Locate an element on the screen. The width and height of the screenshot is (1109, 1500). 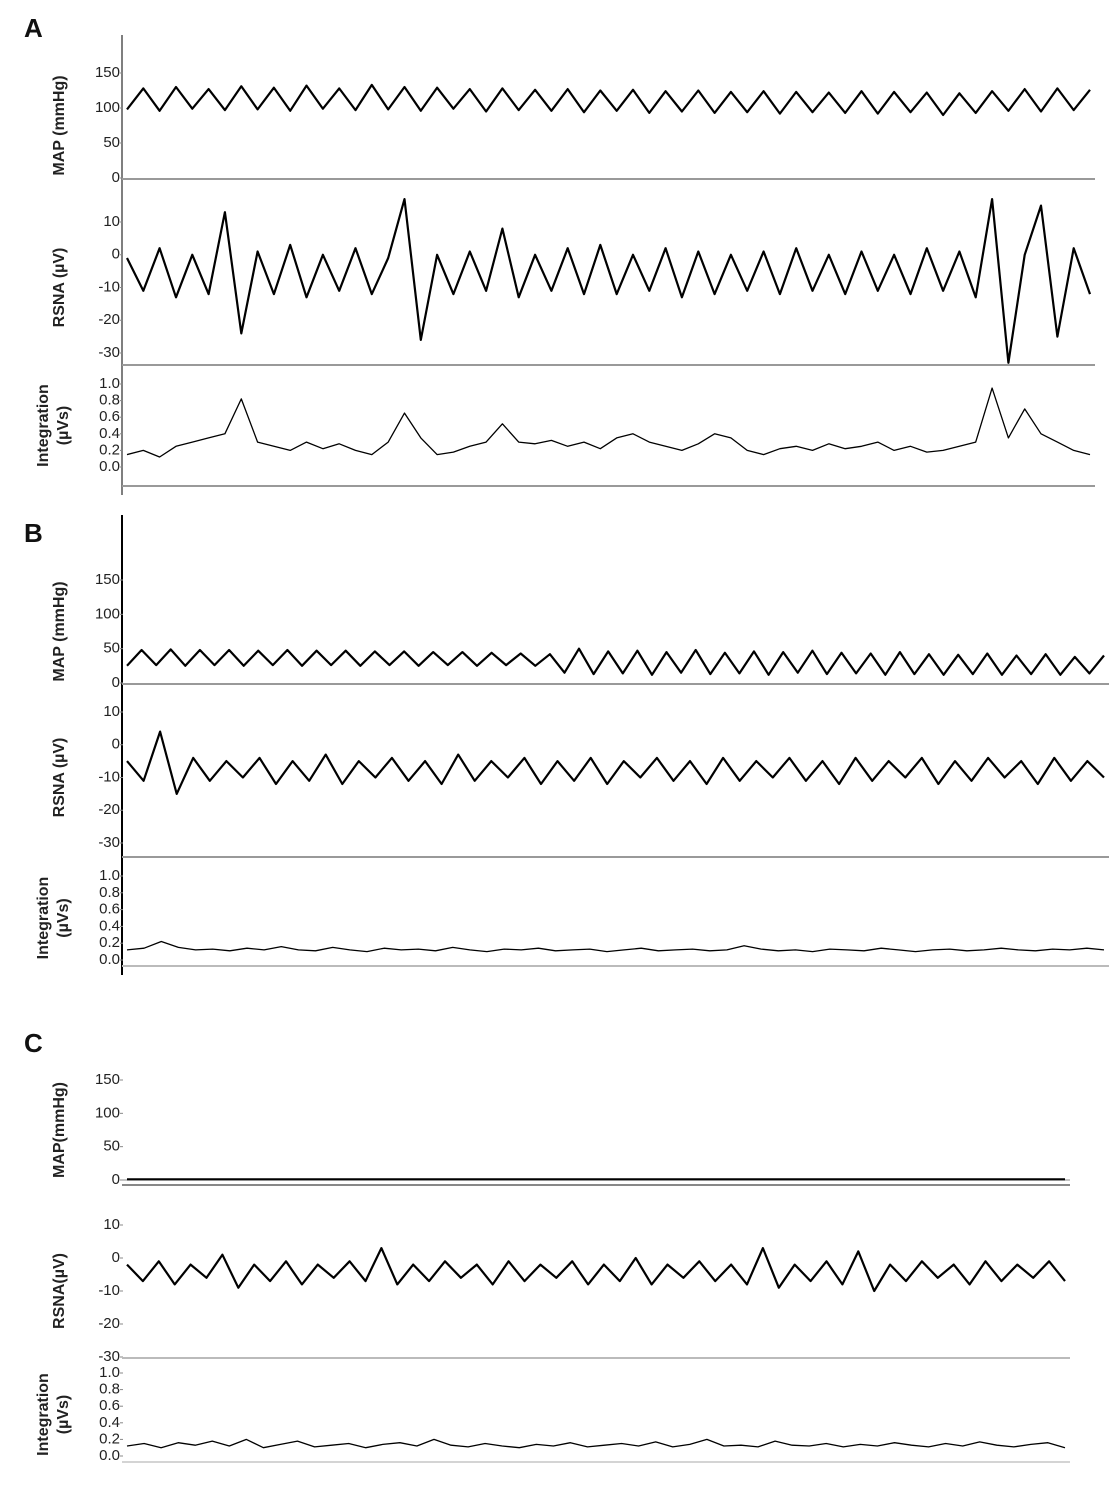
y-axis-label: RSNA(µV) is located at coordinates (59, 1291).